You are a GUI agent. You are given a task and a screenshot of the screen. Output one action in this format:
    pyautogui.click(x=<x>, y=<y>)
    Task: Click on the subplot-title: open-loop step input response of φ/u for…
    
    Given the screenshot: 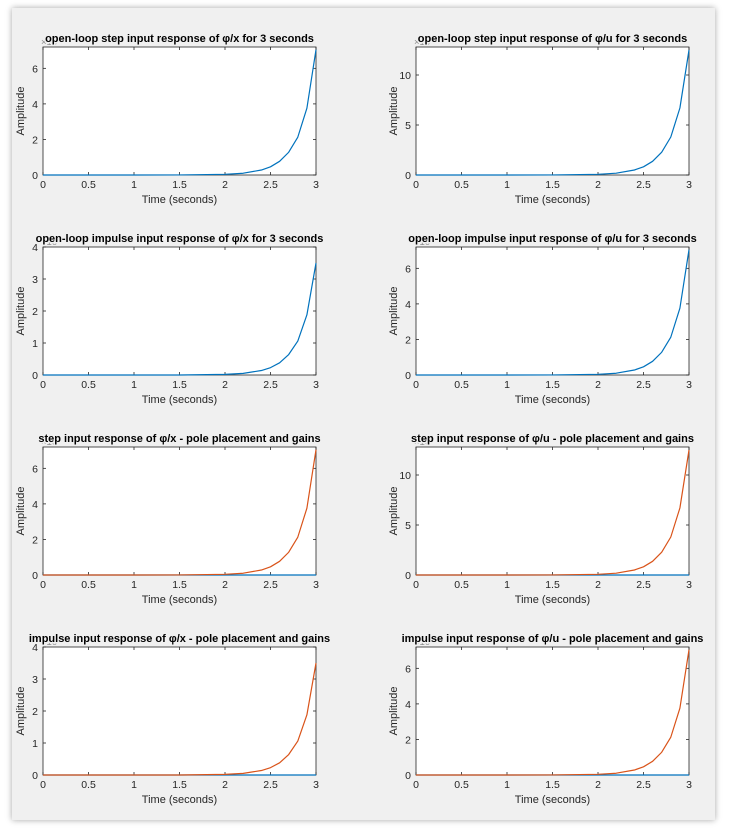 What is the action you would take?
    pyautogui.click(x=552, y=39)
    